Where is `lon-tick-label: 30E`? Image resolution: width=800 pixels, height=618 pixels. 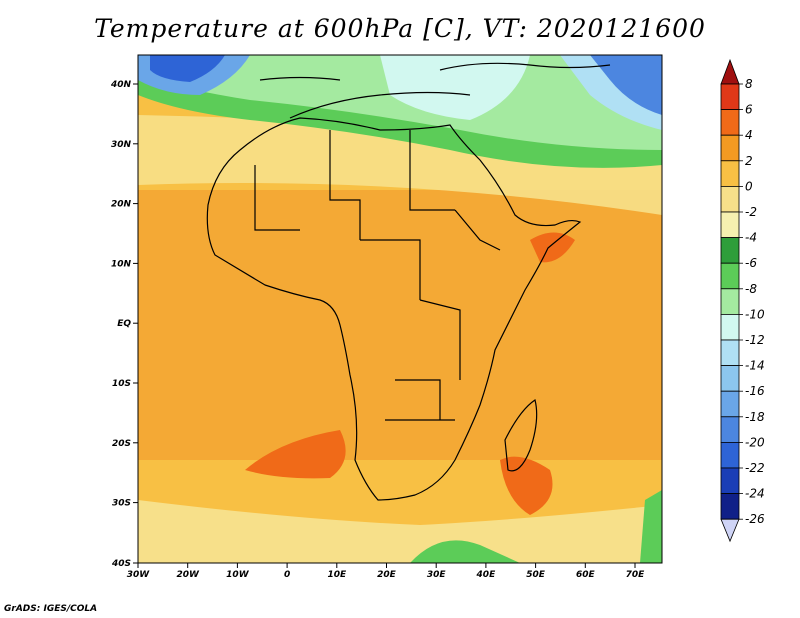 lon-tick-label: 30E is located at coordinates (437, 575).